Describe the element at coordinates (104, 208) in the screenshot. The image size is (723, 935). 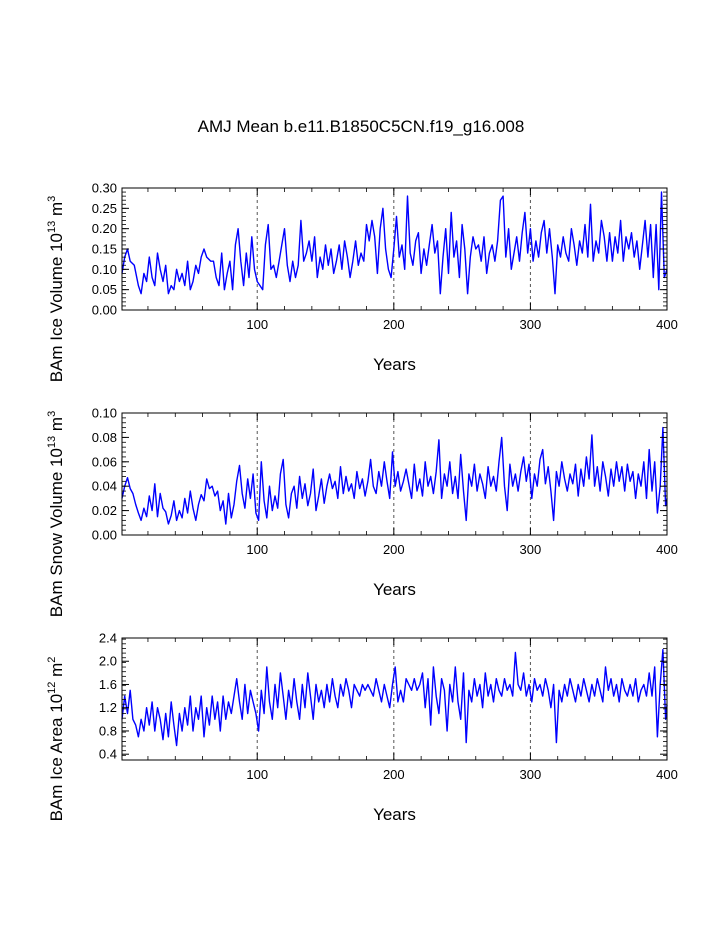
I see `y-tick-label: 0.25` at that location.